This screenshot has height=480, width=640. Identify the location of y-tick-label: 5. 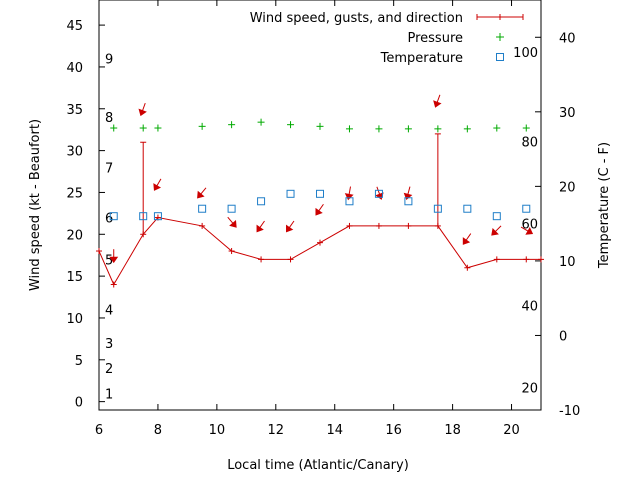
(79, 361).